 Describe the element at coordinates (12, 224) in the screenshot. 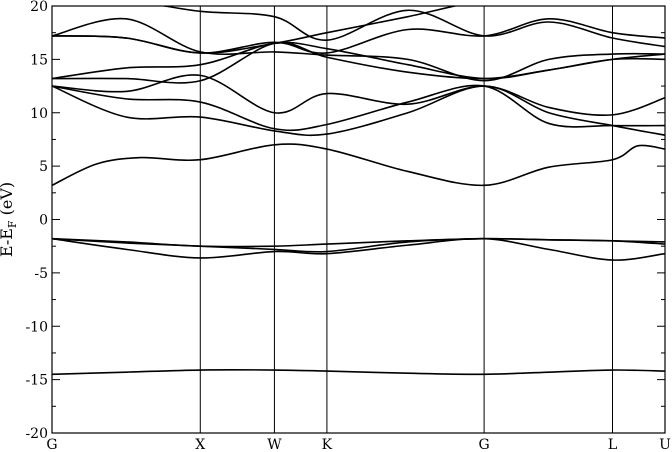

I see `y-axis-label-sub: F` at that location.